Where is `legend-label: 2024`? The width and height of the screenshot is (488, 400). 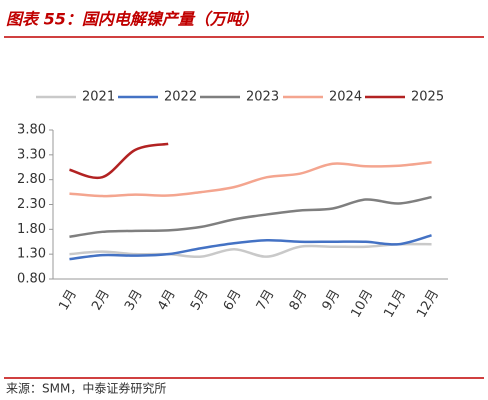
legend-label: 2024 is located at coordinates (345, 97).